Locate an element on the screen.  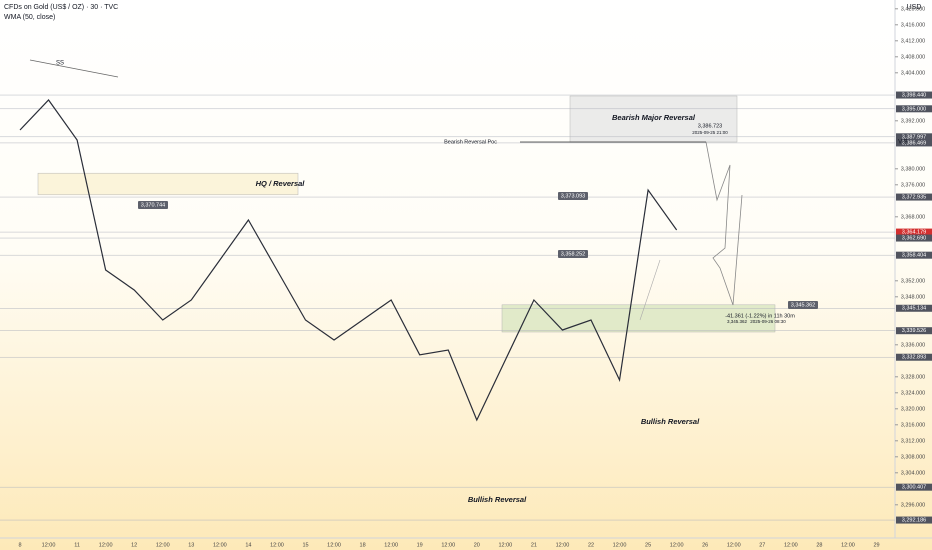
y-tick-label: 3,376.000 is located at coordinates (913, 185).